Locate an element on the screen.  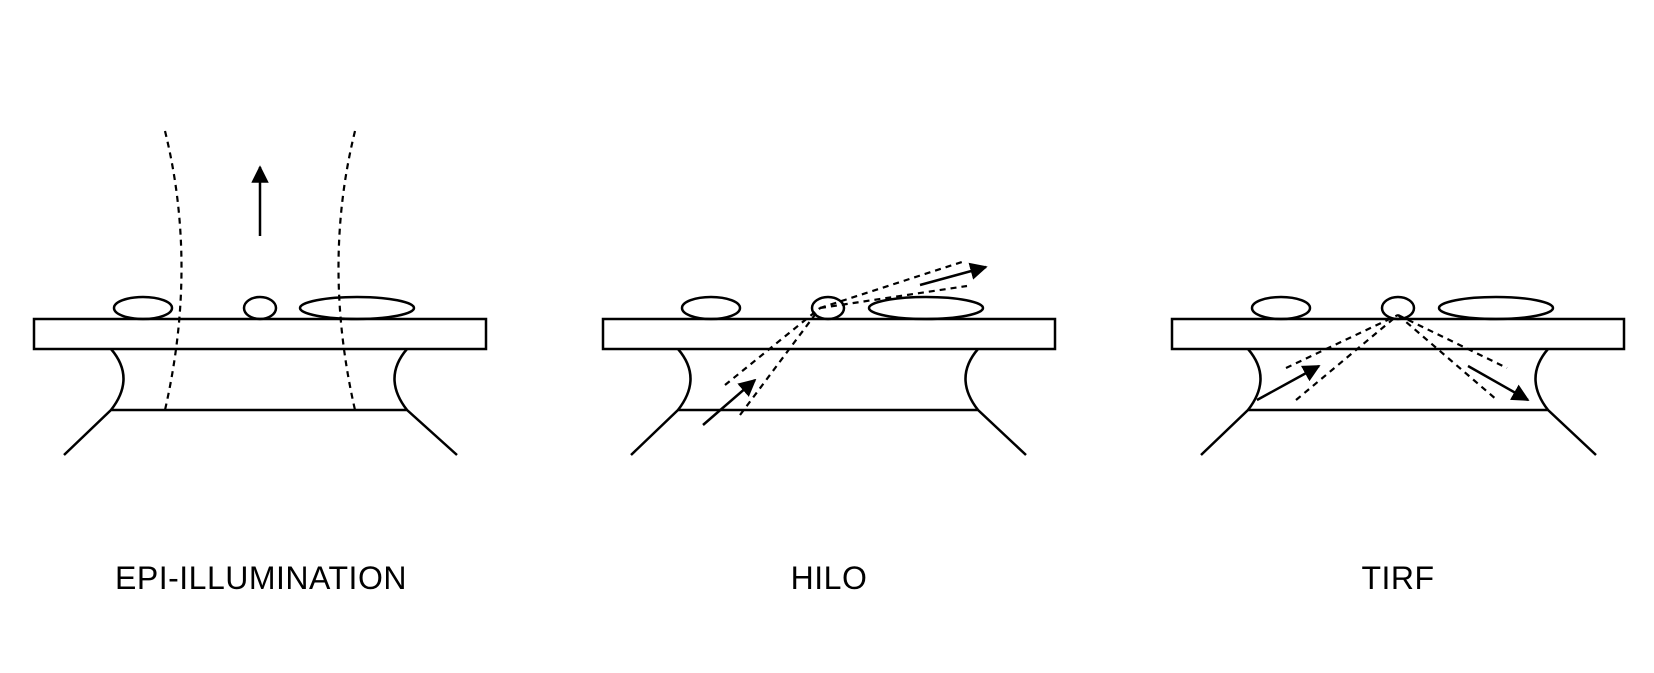
label-hilo: HILO is located at coordinates (829, 578).